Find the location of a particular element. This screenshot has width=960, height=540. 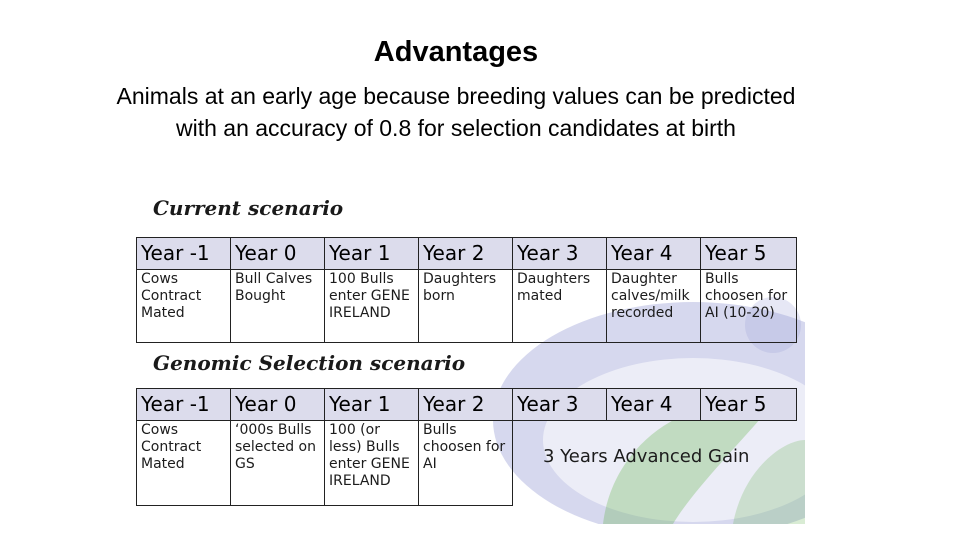

current-cell-year-1: 100 Bulls enter GENE IRELAND is located at coordinates (371, 306).